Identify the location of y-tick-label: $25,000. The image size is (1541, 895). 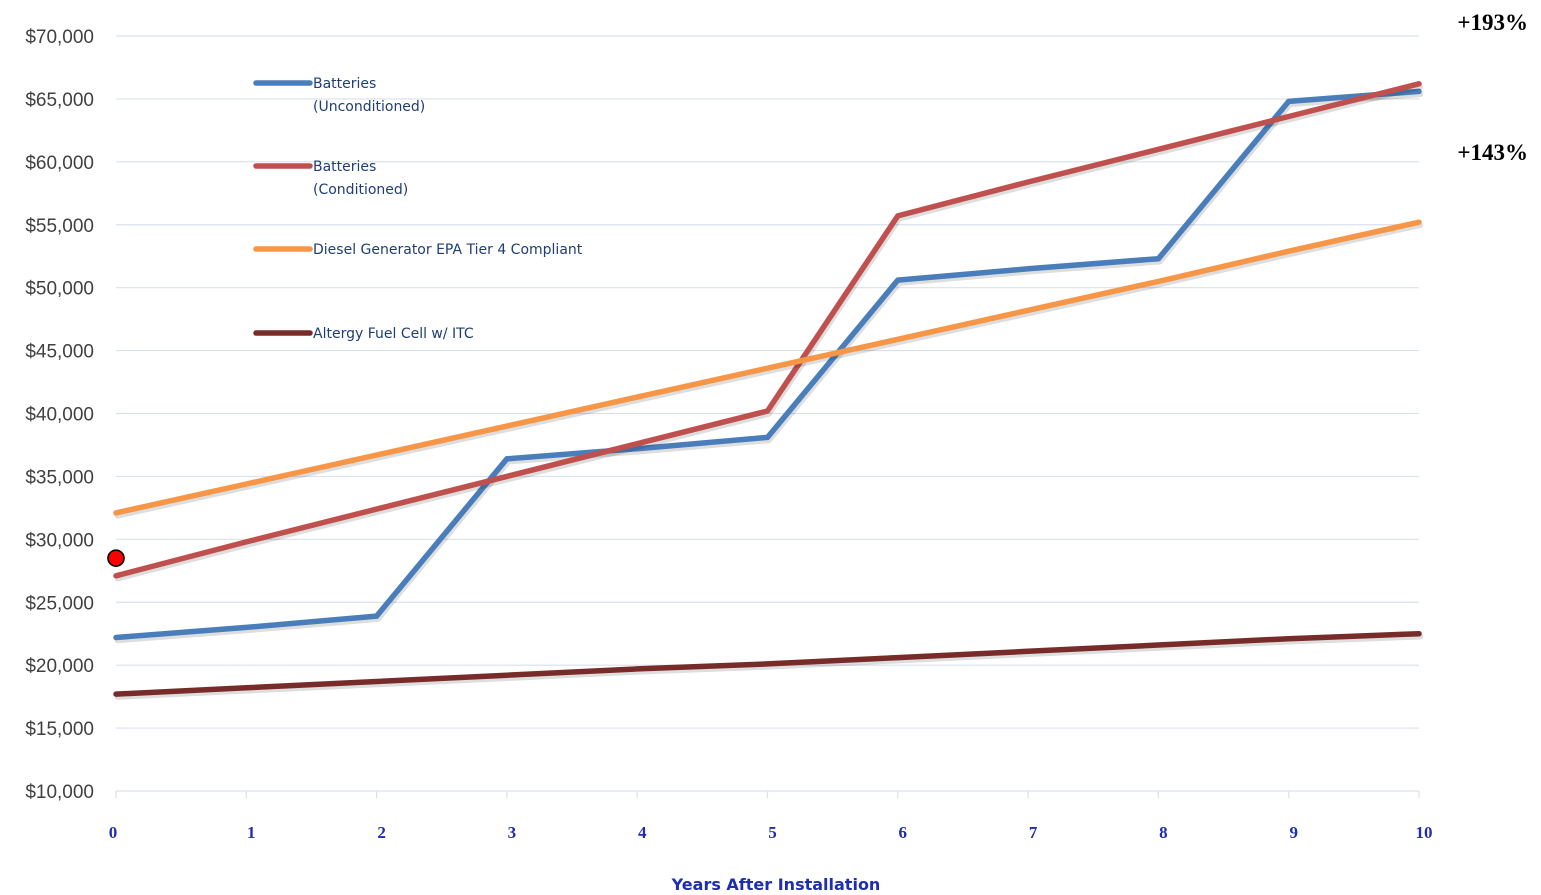
(59, 603).